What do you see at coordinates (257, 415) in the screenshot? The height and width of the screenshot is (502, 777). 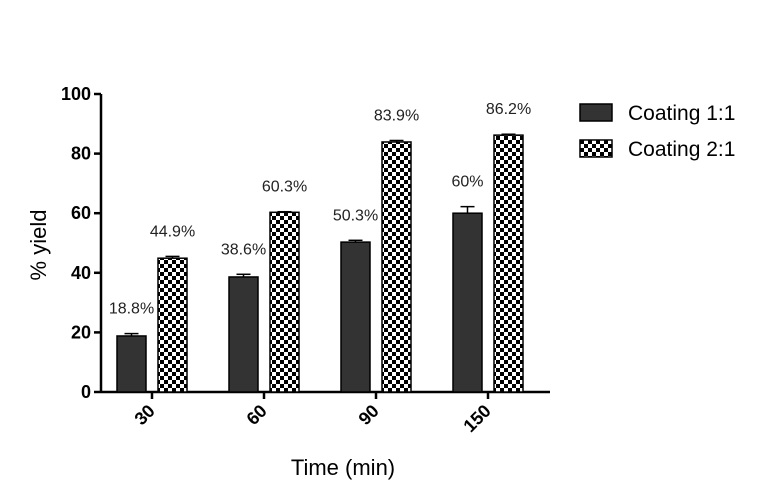 I see `x-tick-label: 60` at bounding box center [257, 415].